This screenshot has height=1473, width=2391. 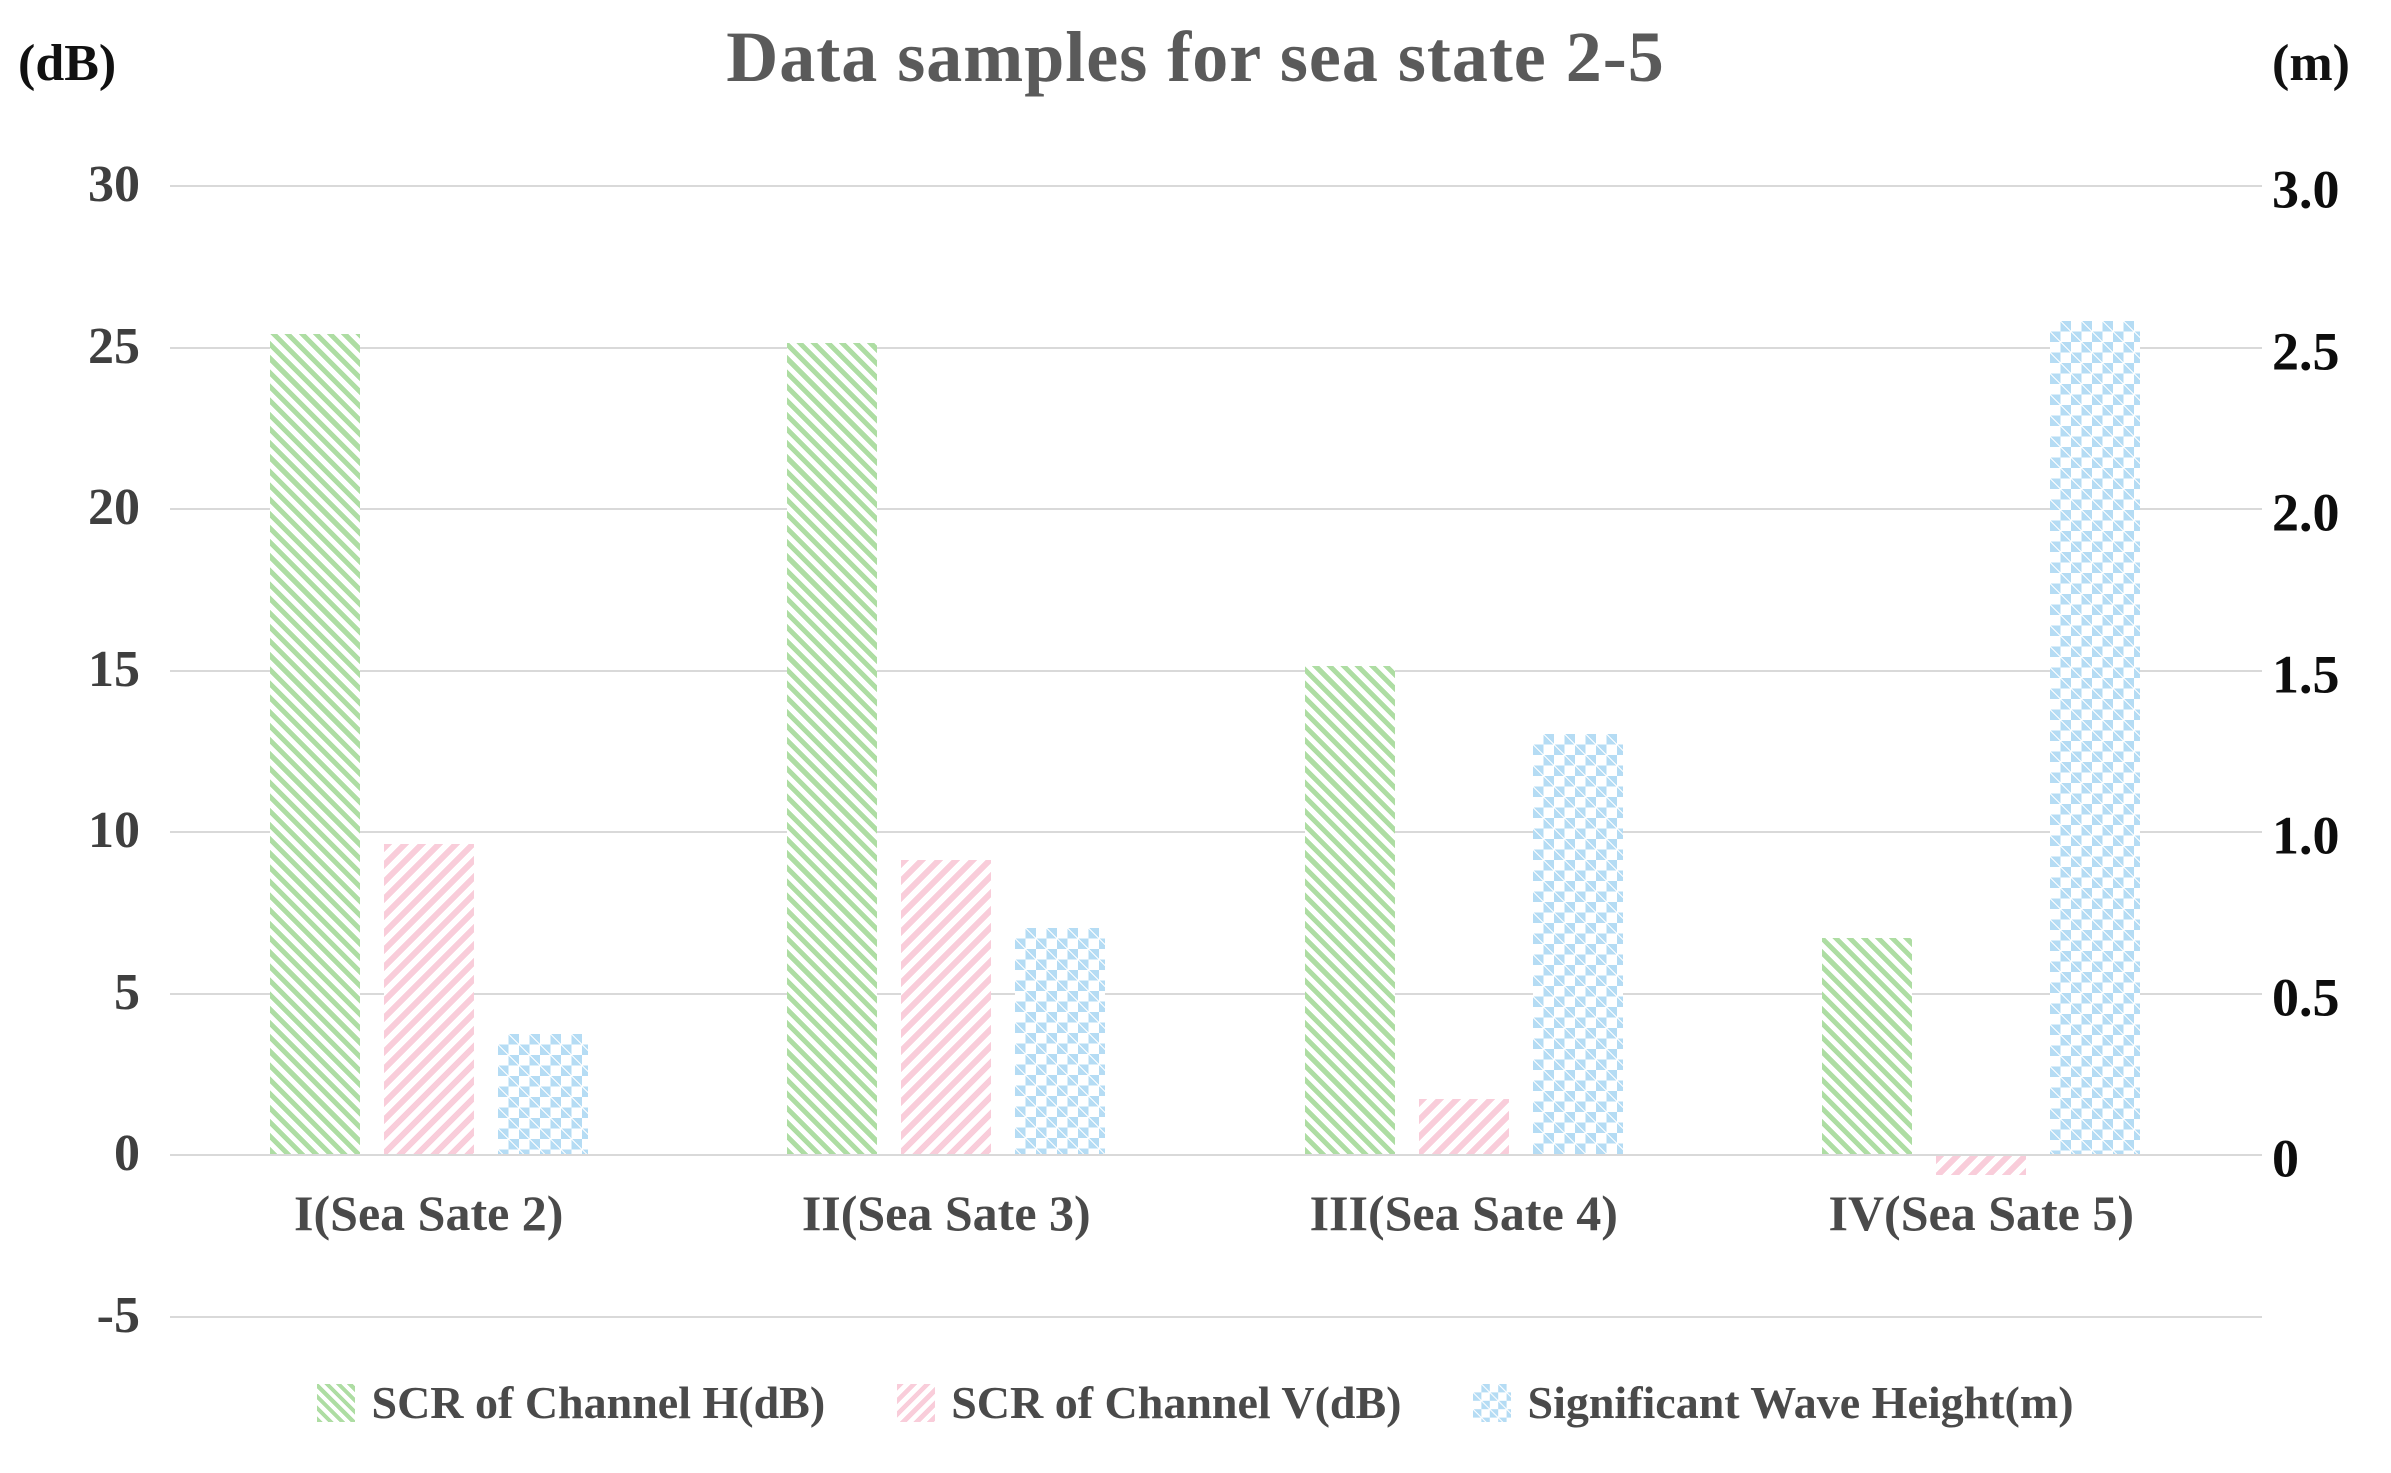 What do you see at coordinates (127, 992) in the screenshot?
I see `left-axis-tick-label: 5` at bounding box center [127, 992].